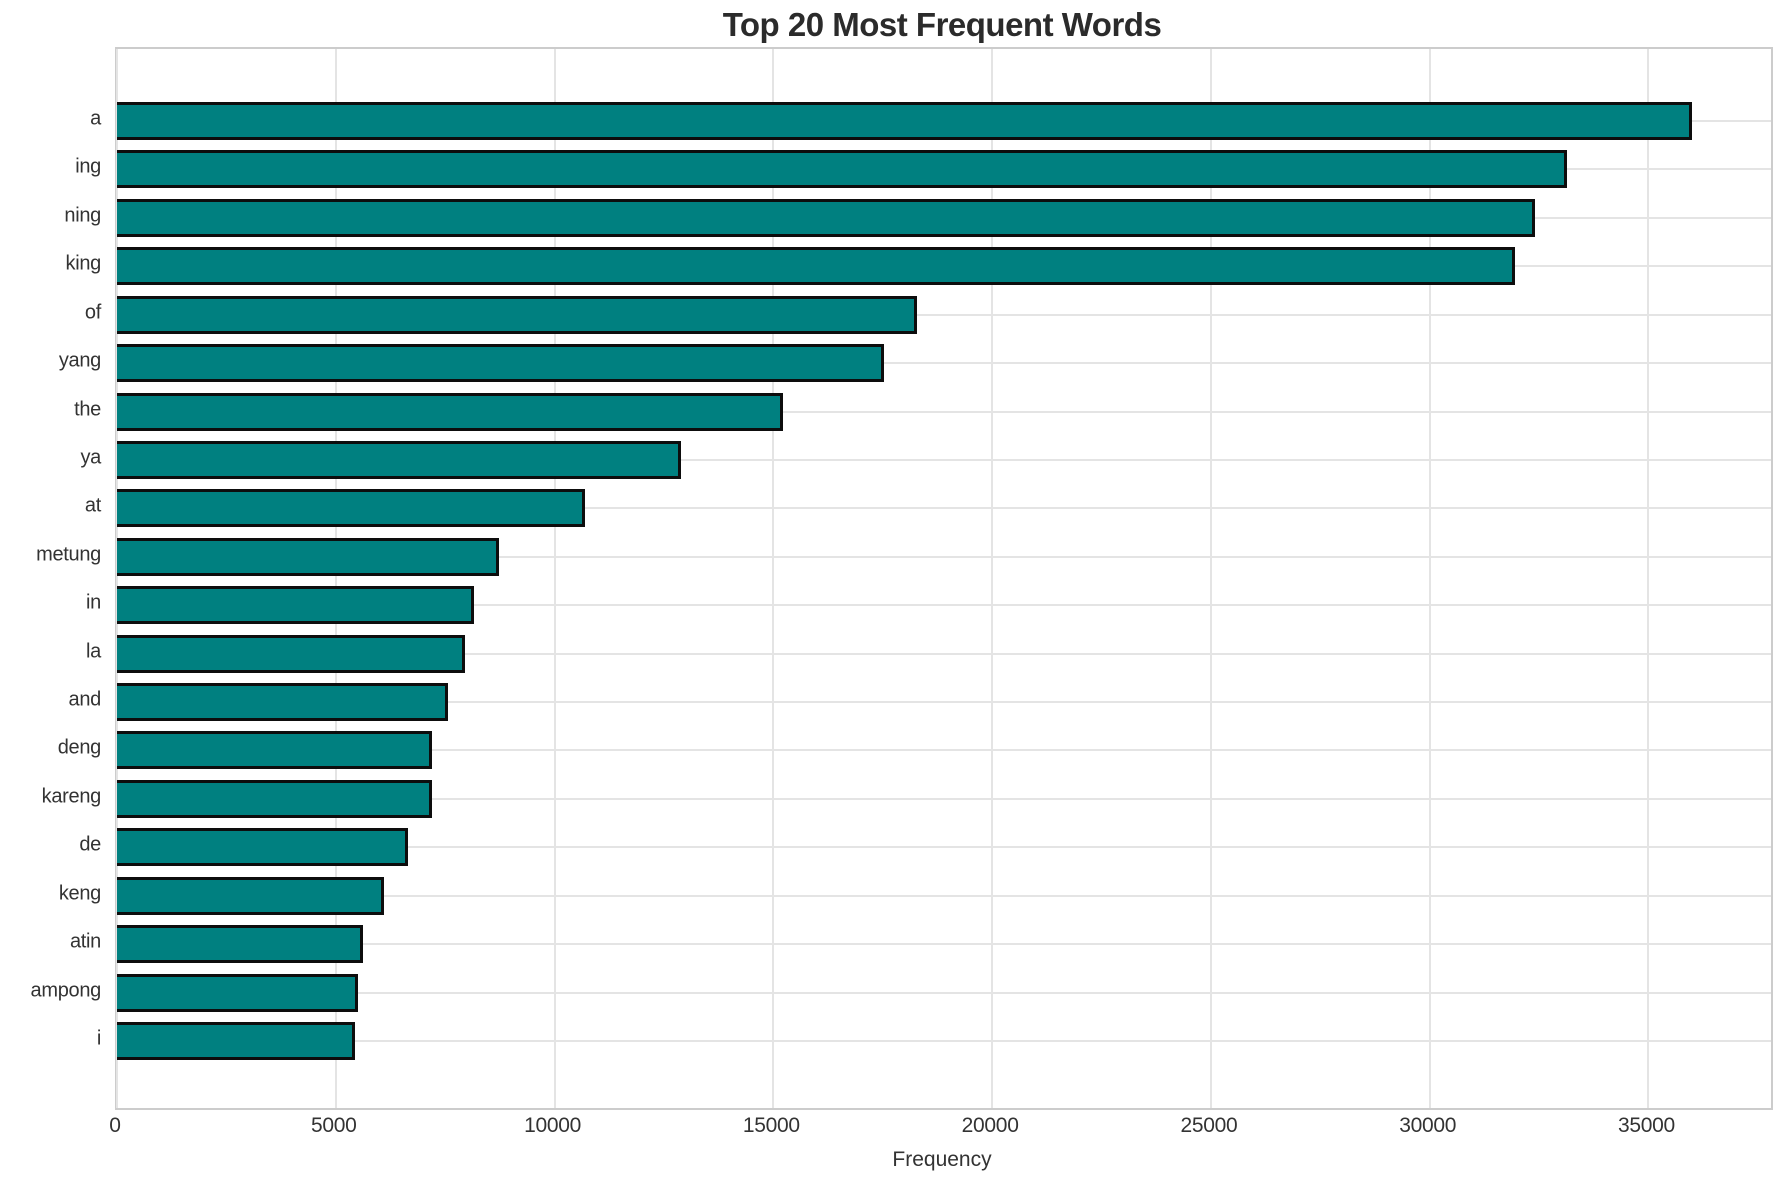 This screenshot has height=1185, width=1784. I want to click on bar-the, so click(450, 411).